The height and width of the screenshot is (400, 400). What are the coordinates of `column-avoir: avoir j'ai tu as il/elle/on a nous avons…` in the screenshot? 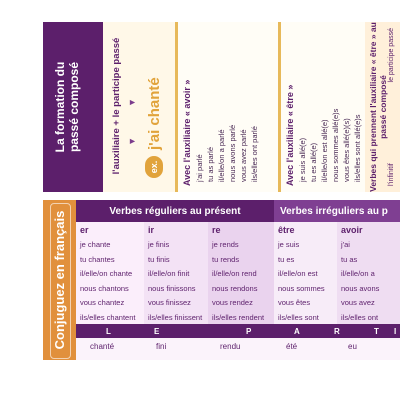 It's located at (368, 273).